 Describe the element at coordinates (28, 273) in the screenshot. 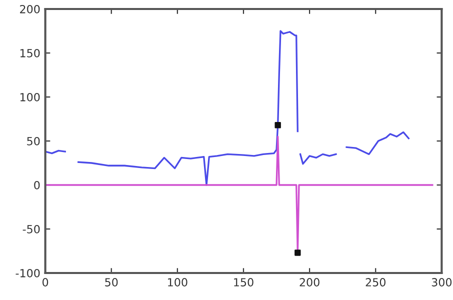

I see `y-tick-label: -100` at that location.